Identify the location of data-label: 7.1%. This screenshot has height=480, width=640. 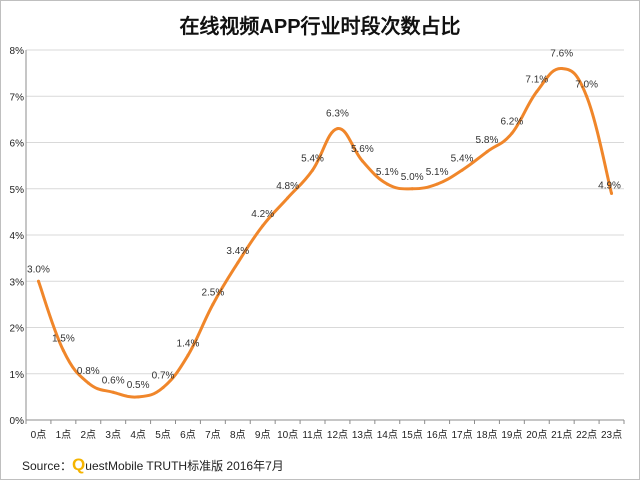
(536, 80).